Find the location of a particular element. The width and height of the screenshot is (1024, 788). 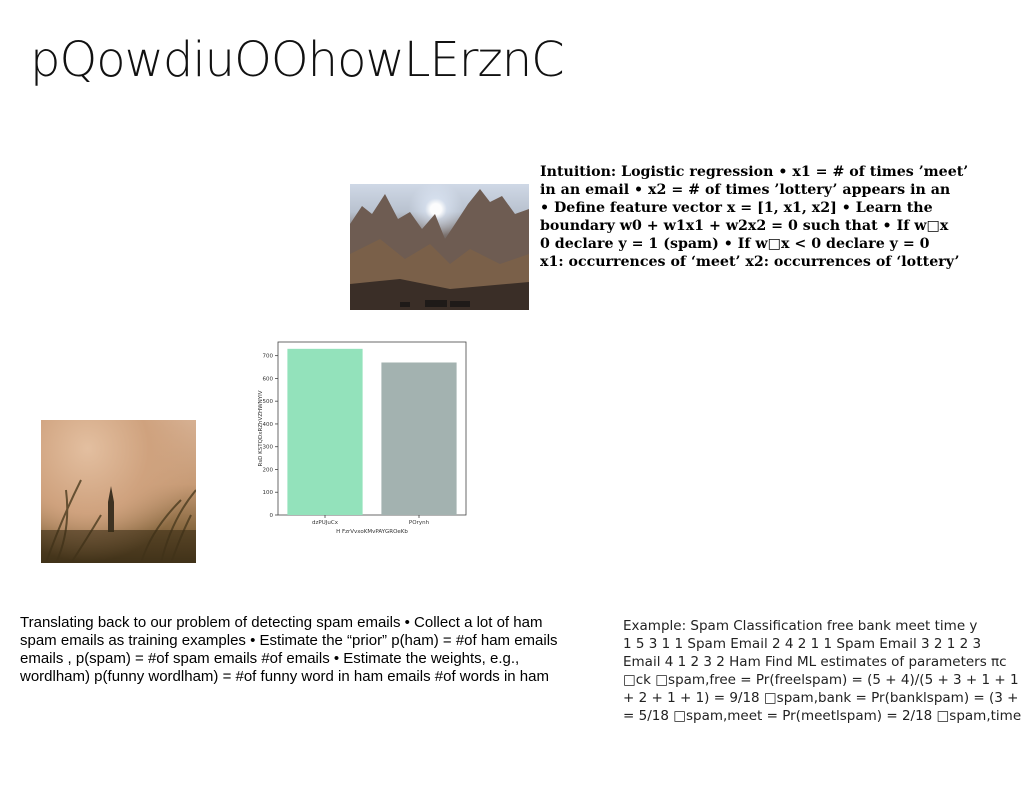

y-tick-label: 600 is located at coordinates (268, 379).